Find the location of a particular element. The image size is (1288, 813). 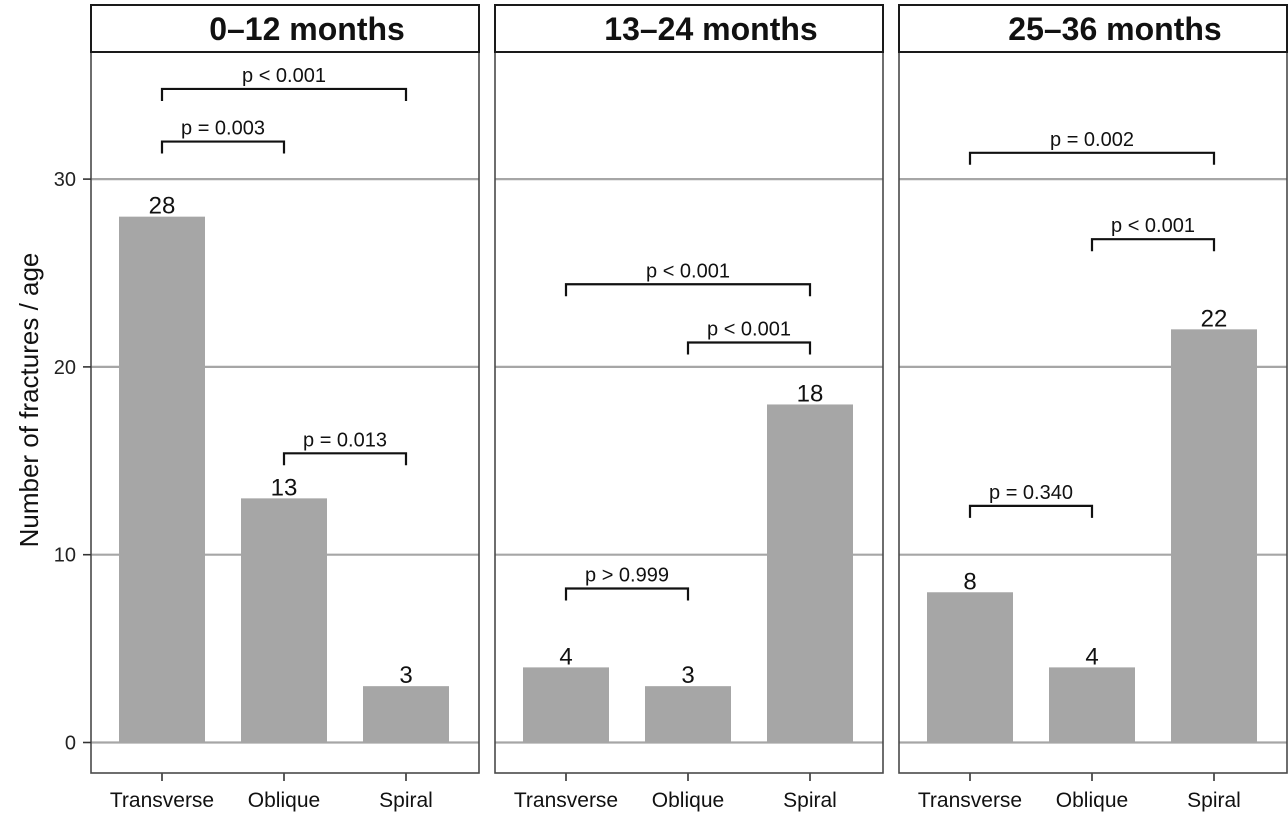

y-axis-label: Number of fractures / age is located at coordinates (29, 400).